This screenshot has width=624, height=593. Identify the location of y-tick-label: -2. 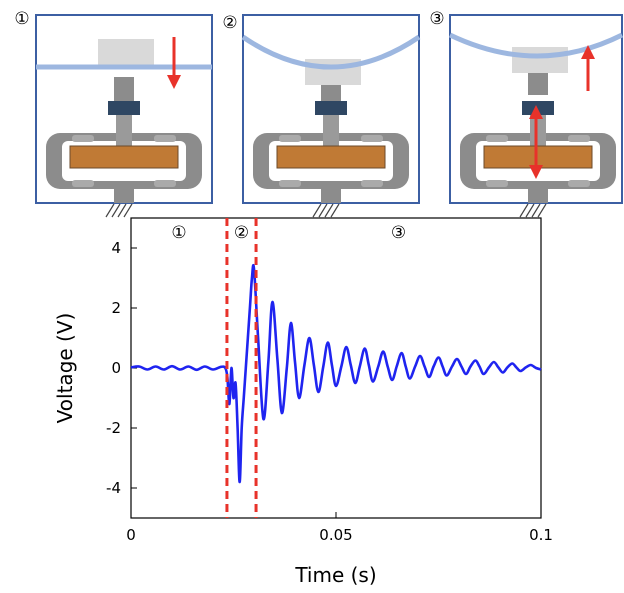
(113, 428).